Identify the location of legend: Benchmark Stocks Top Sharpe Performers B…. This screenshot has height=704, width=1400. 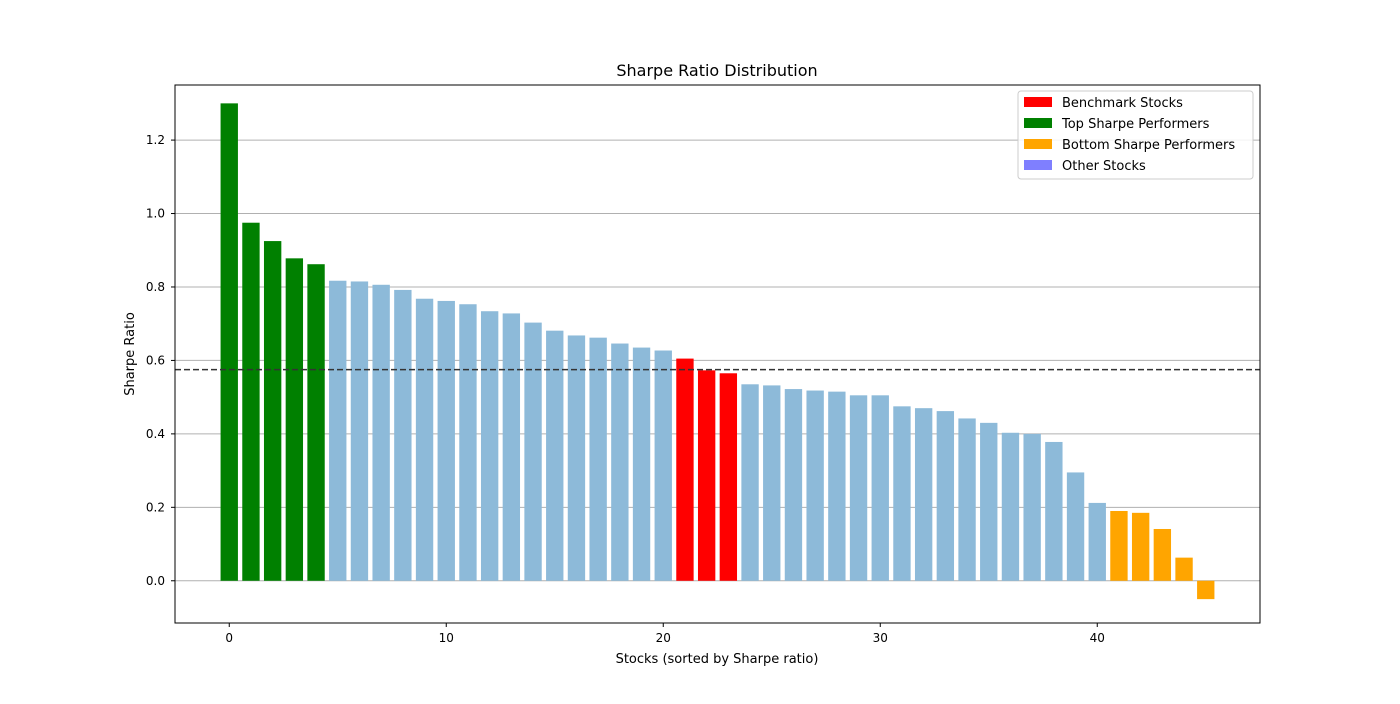
(1135, 135).